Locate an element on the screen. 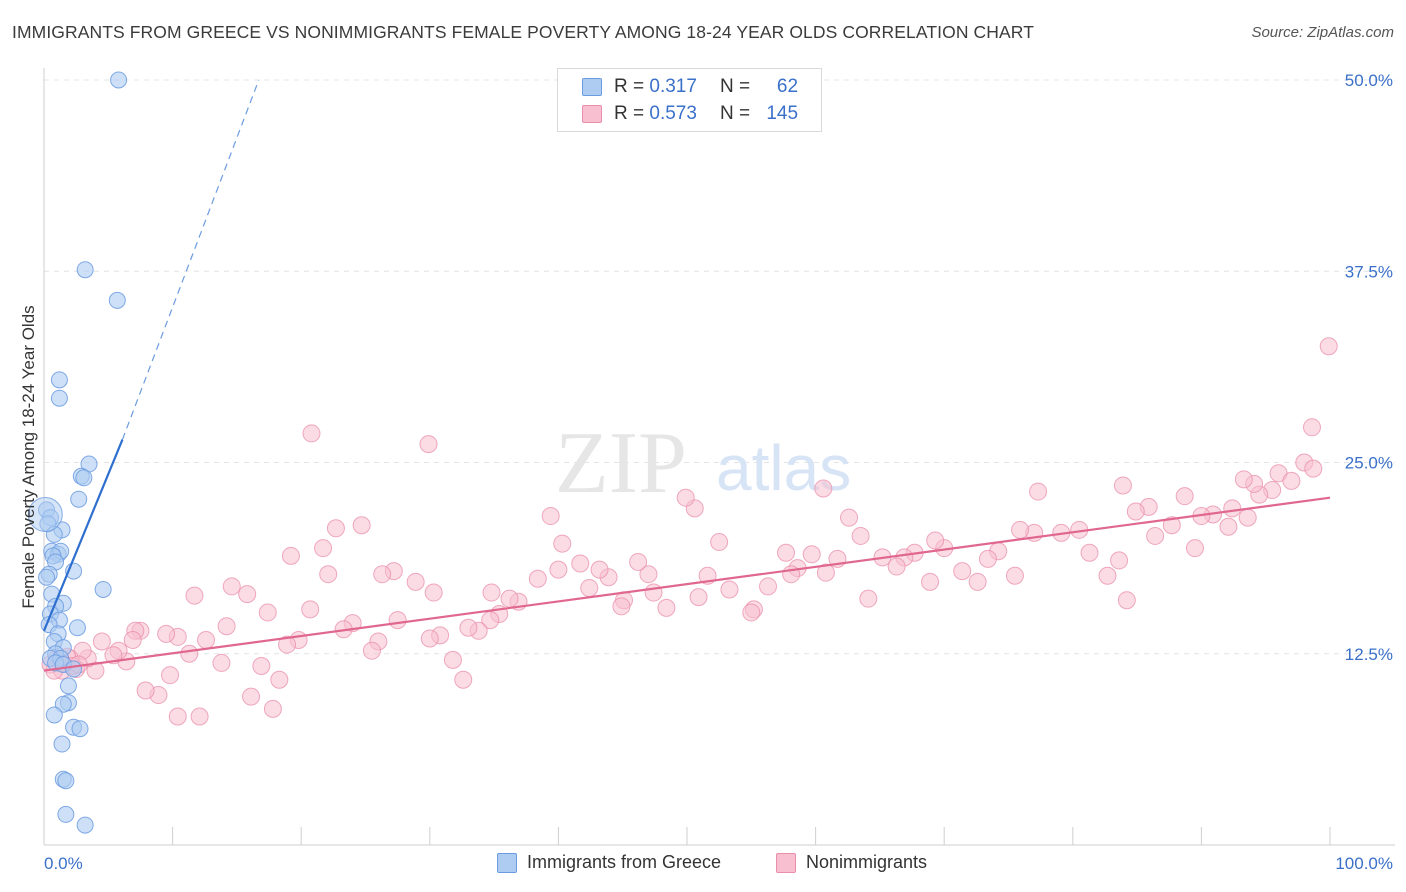 The image size is (1406, 892). legend-swatch-greece is located at coordinates (592, 87).